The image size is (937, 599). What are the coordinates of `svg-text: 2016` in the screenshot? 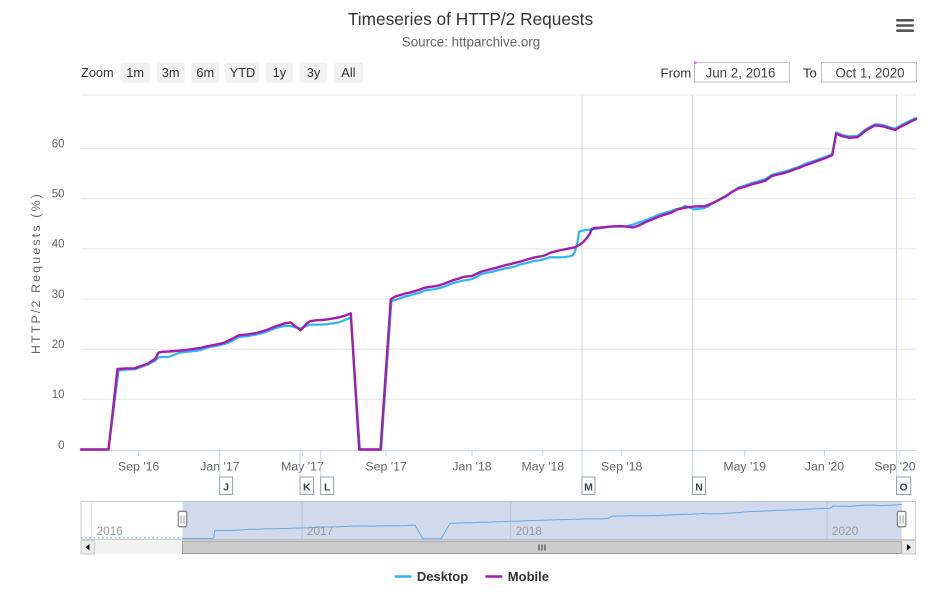 It's located at (110, 531).